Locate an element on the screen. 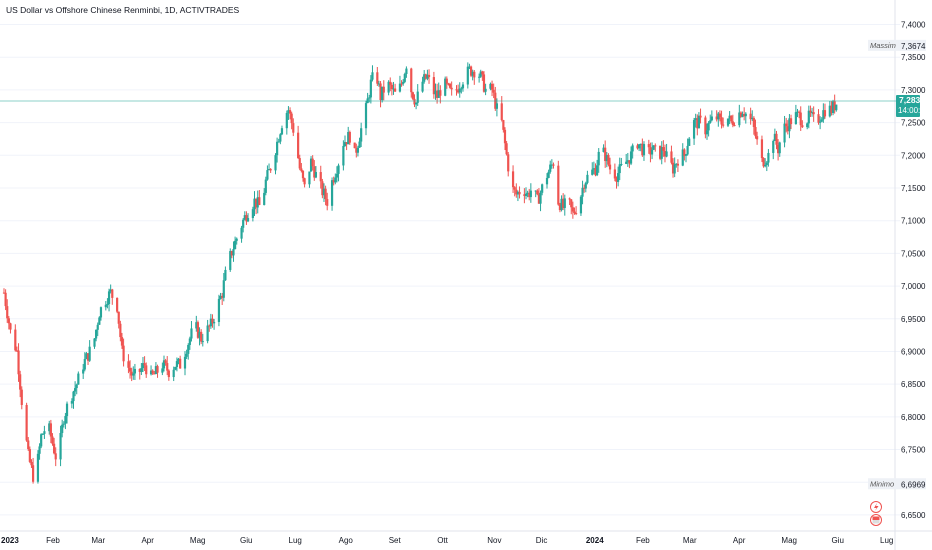 The image size is (932, 550). high-value-box is located at coordinates (911, 45).